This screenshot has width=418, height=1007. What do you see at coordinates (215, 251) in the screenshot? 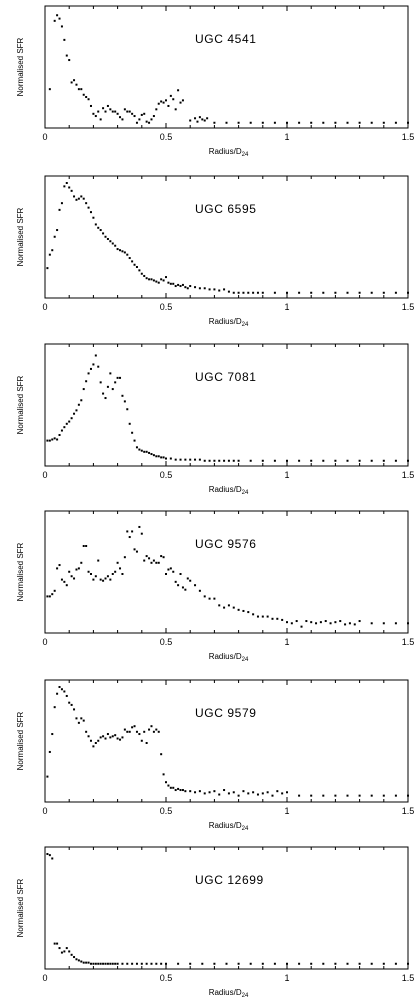
I see `chart-panel: 0 0.5 1 1.5 UGC 6595 Normalised SFR Radius/D24` at bounding box center [215, 251].